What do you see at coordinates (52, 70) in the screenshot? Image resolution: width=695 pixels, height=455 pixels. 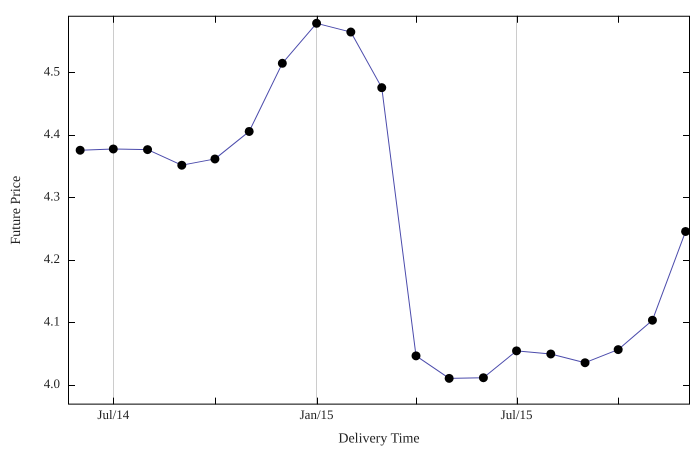 I see `y-tick-label: 4.5` at bounding box center [52, 70].